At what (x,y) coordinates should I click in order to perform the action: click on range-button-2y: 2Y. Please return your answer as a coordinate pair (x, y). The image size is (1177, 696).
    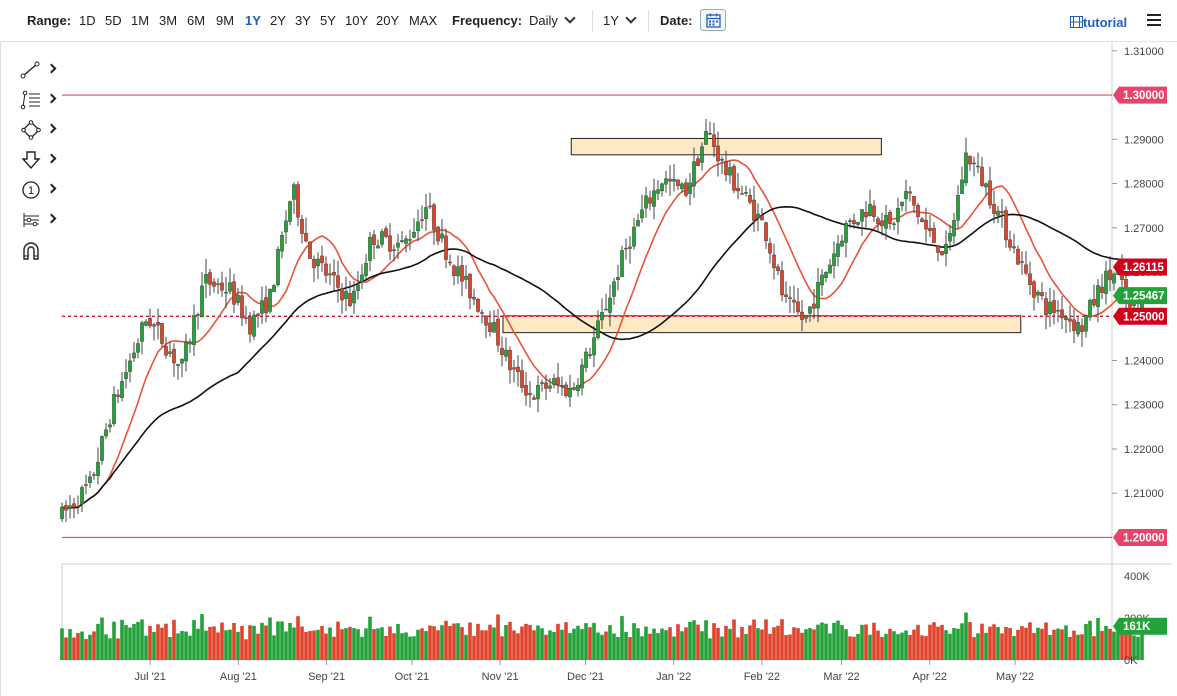
    Looking at the image, I should click on (278, 20).